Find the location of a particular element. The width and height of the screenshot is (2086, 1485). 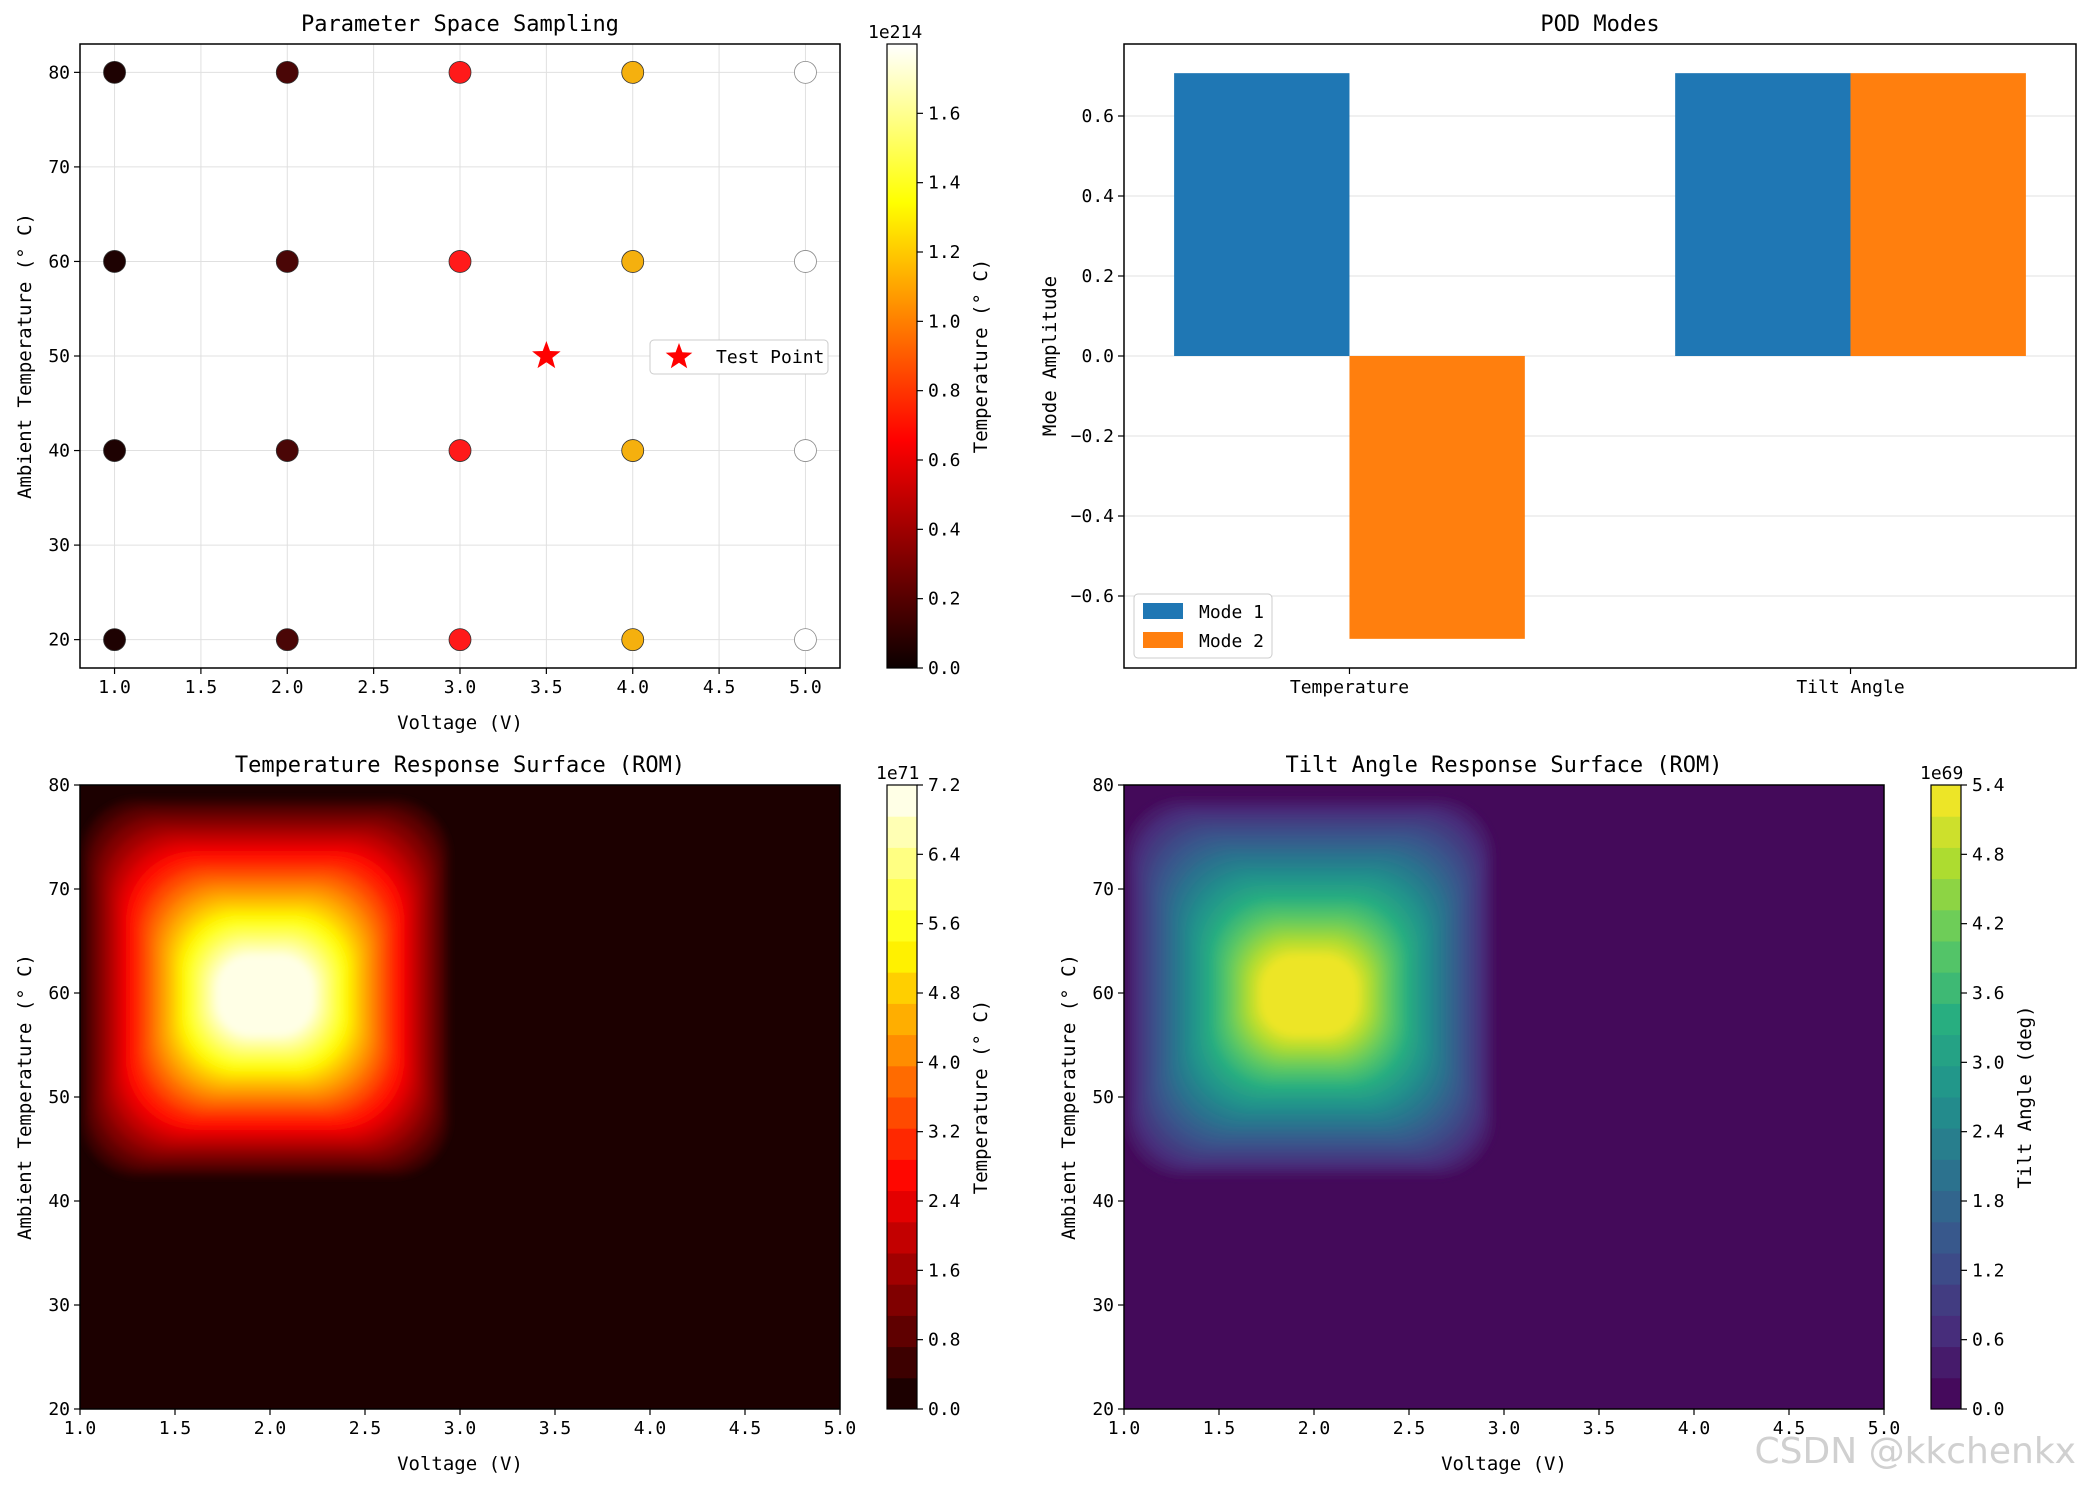

pod-x-tick-label: Tilt Angle is located at coordinates (1850, 687).